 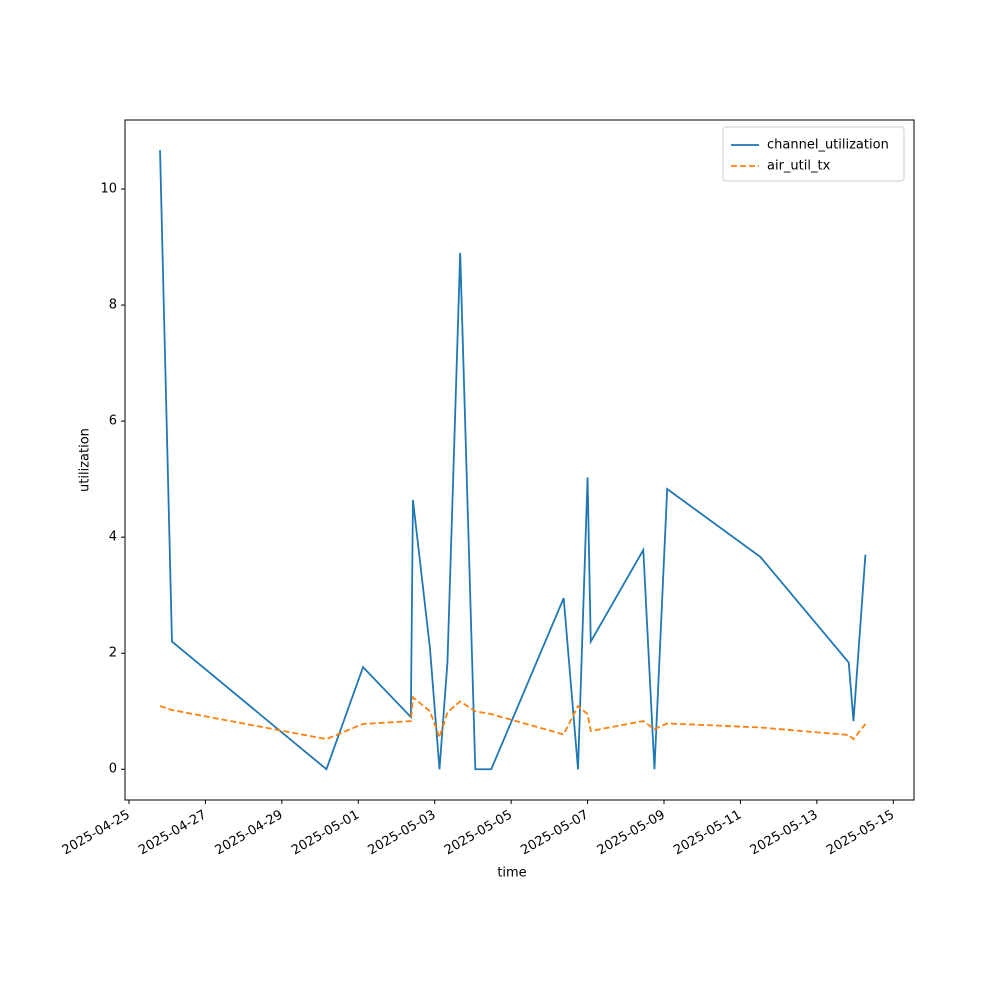 What do you see at coordinates (860, 833) in the screenshot?
I see `x-tick-label: 2025-05-15` at bounding box center [860, 833].